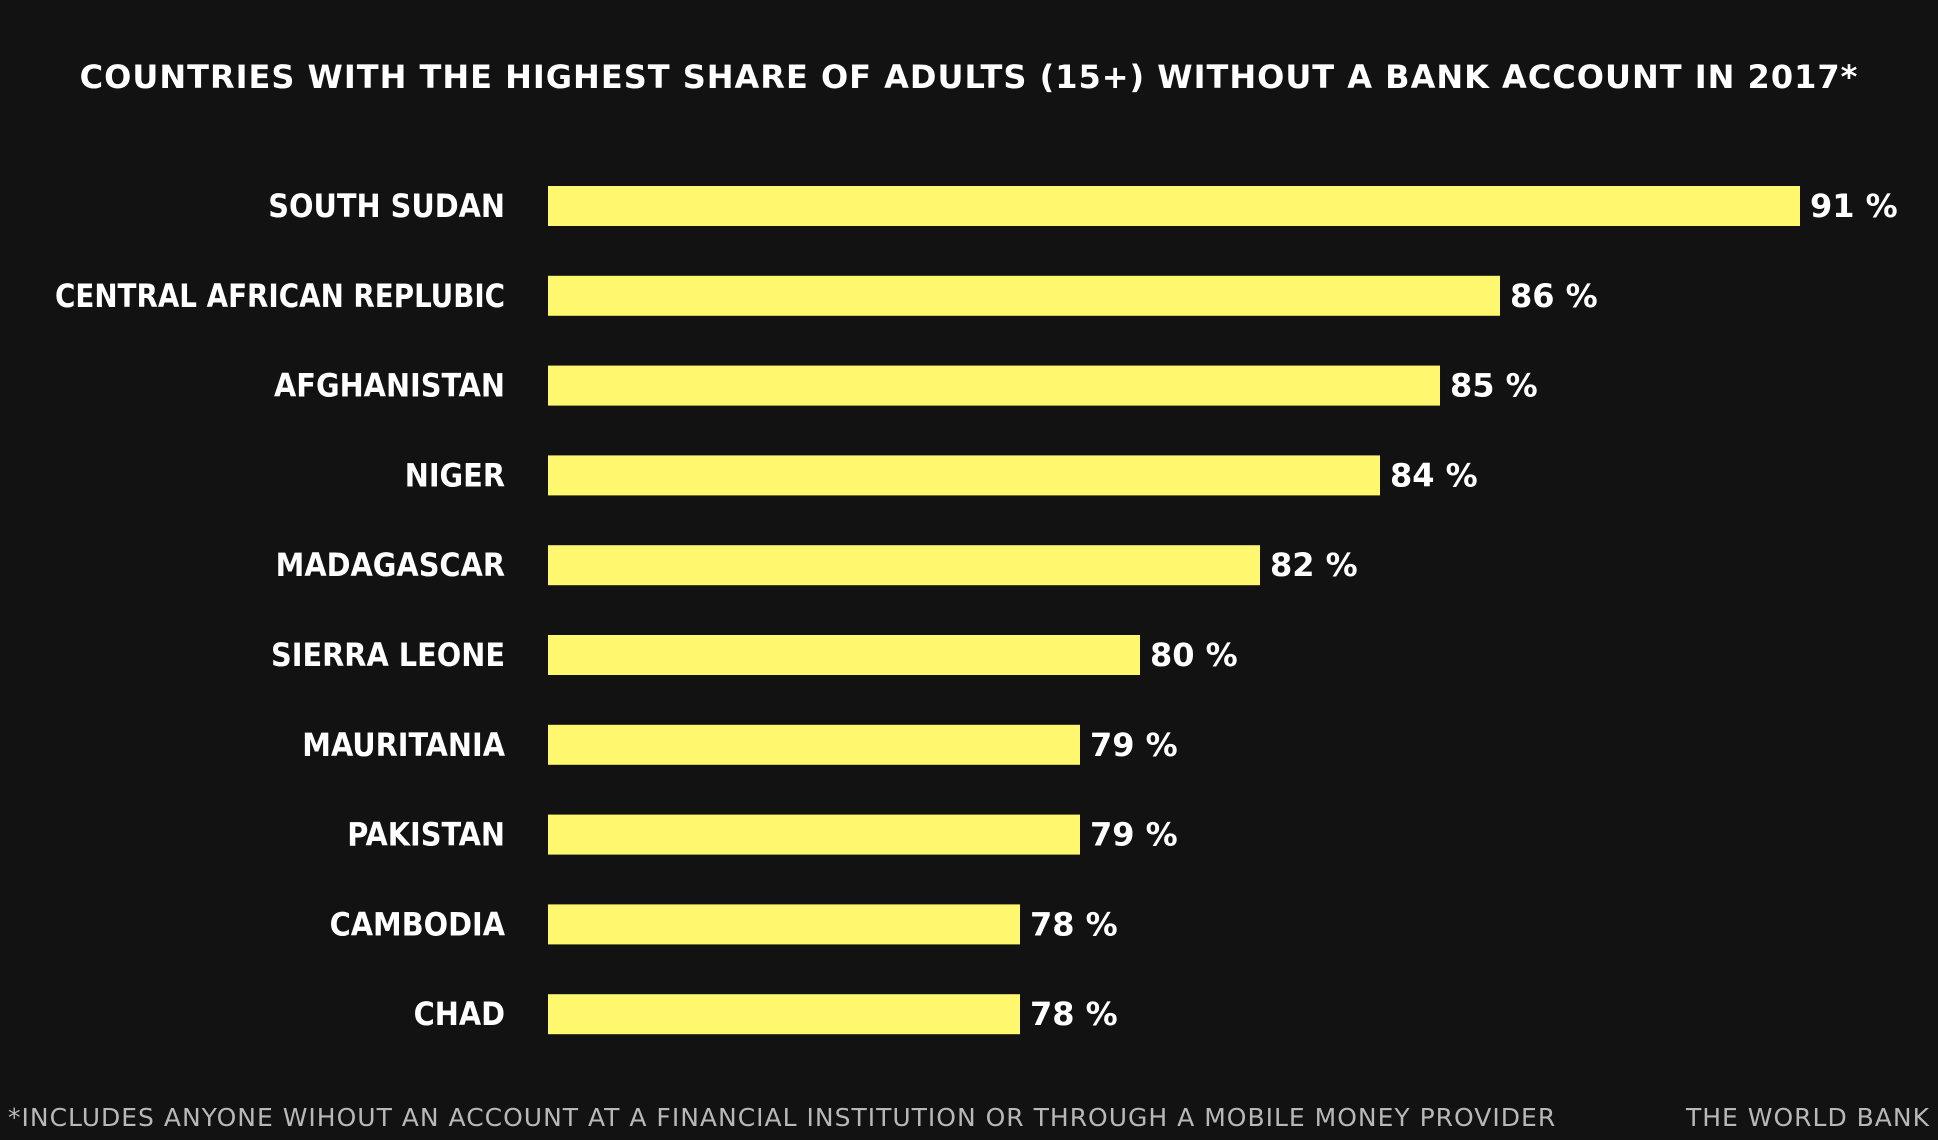 This screenshot has width=1938, height=1140. Describe the element at coordinates (1434, 475) in the screenshot. I see `value-label: 84 %` at that location.